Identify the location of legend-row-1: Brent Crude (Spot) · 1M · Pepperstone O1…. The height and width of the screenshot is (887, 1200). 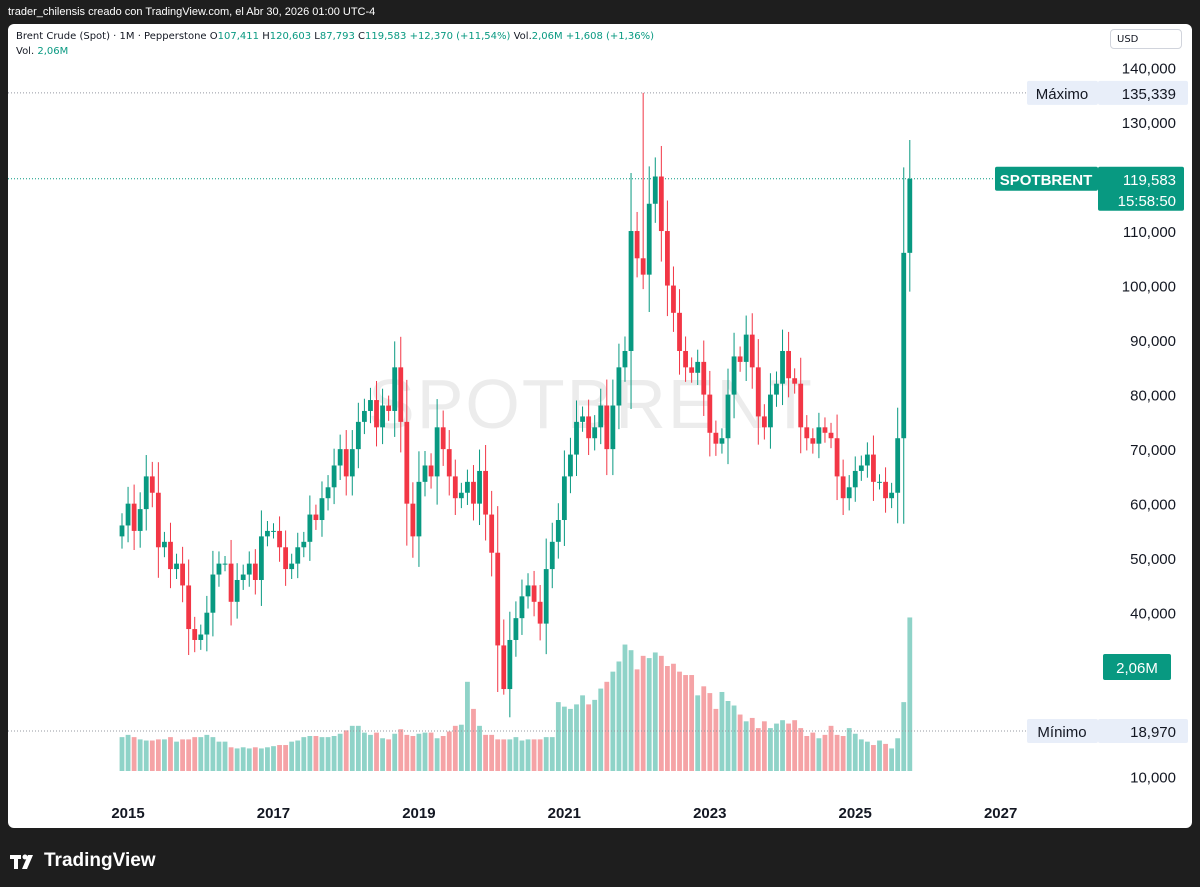
(335, 37).